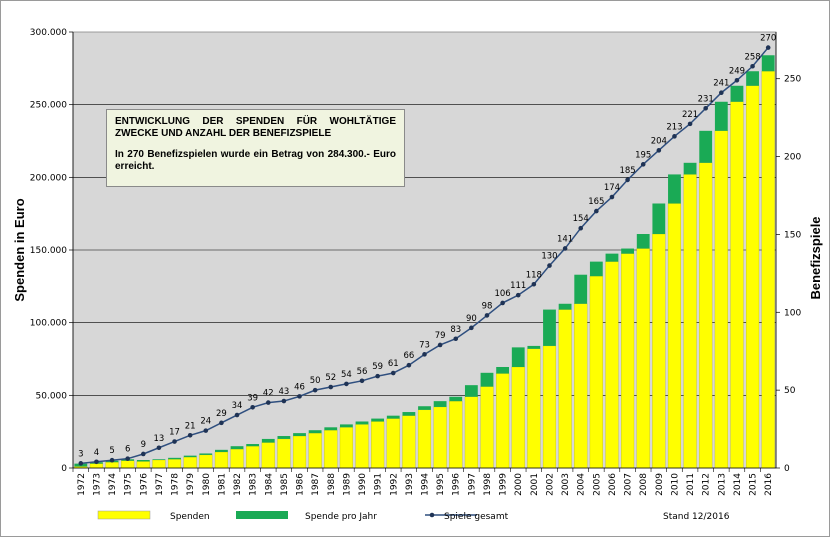 This screenshot has width=830, height=537. Describe the element at coordinates (410, 484) in the screenshot. I see `x-tick-label: 1993` at that location.